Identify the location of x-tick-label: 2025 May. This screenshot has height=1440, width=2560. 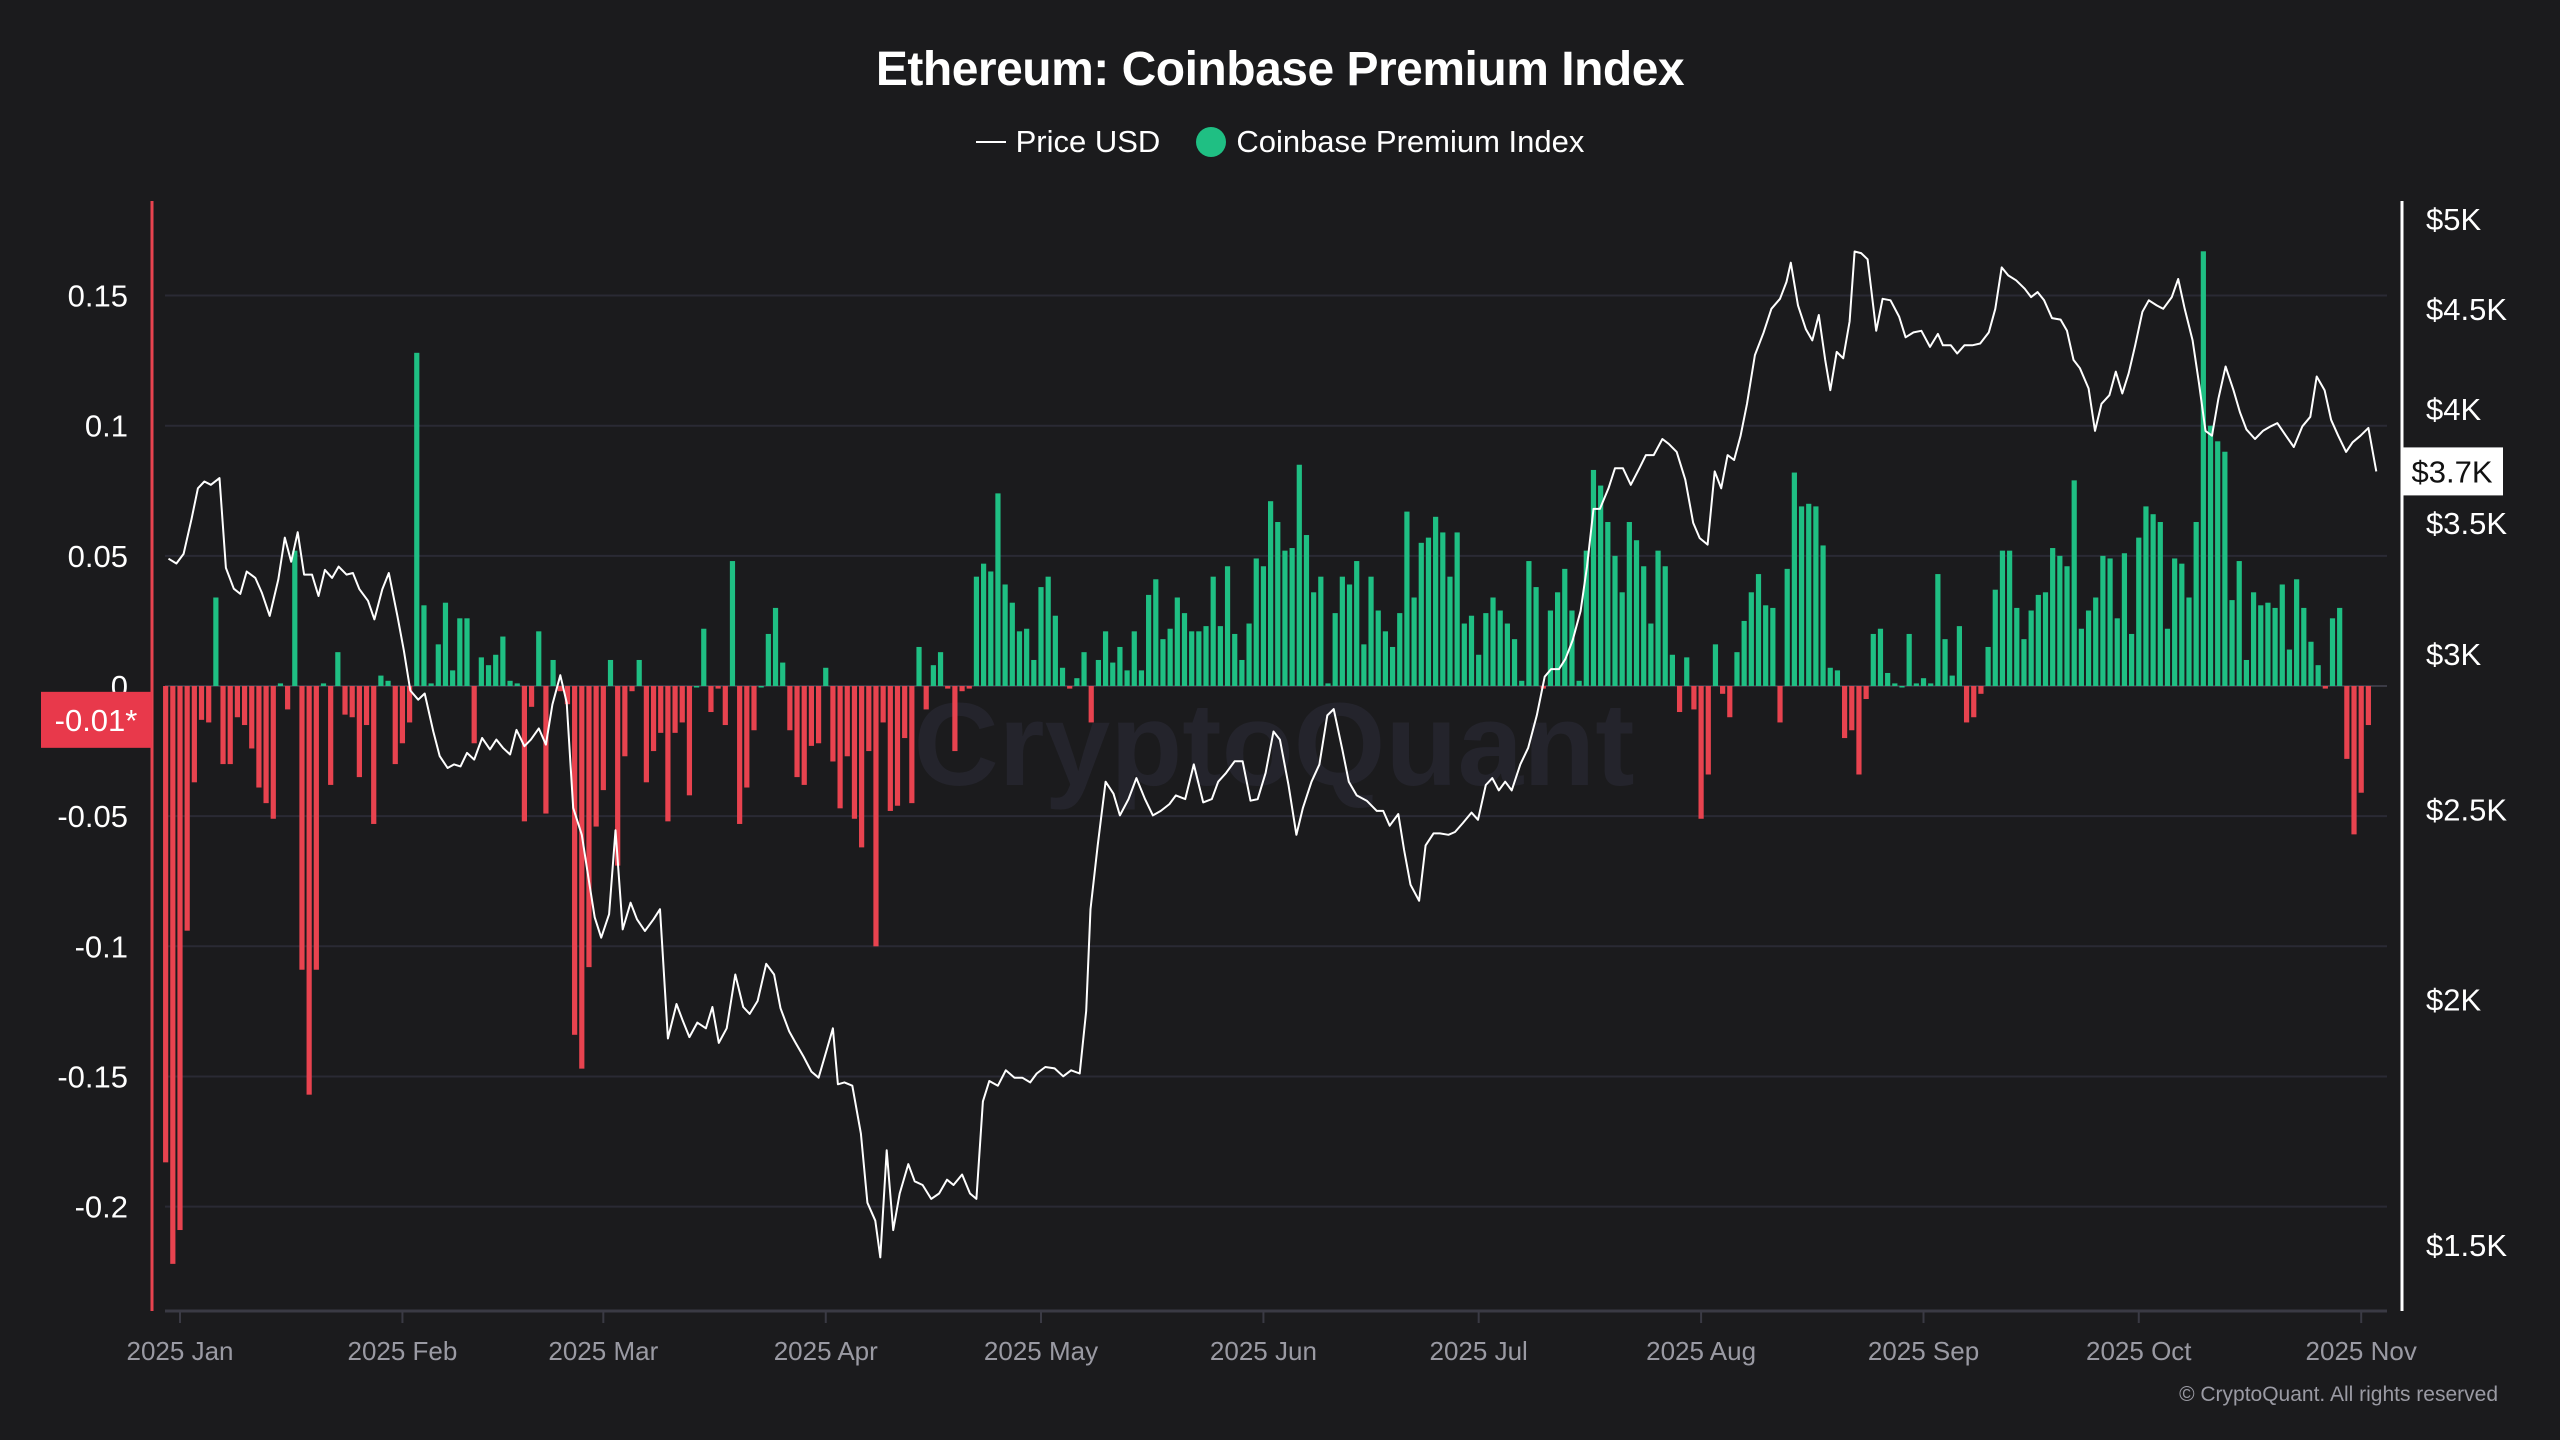
(1041, 1351).